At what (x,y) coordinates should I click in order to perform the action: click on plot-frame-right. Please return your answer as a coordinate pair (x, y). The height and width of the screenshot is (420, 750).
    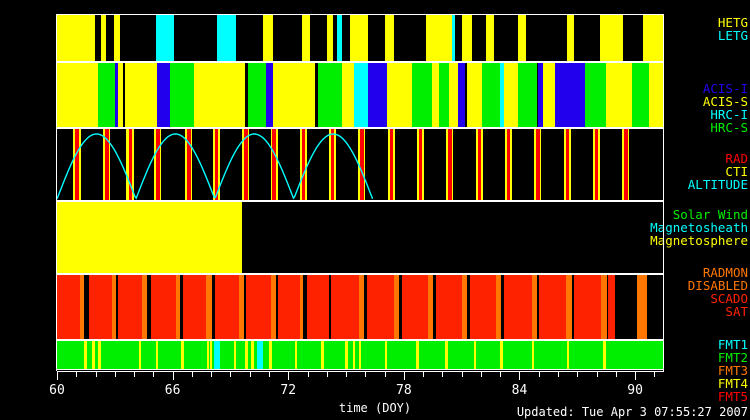
    Looking at the image, I should click on (663, 192).